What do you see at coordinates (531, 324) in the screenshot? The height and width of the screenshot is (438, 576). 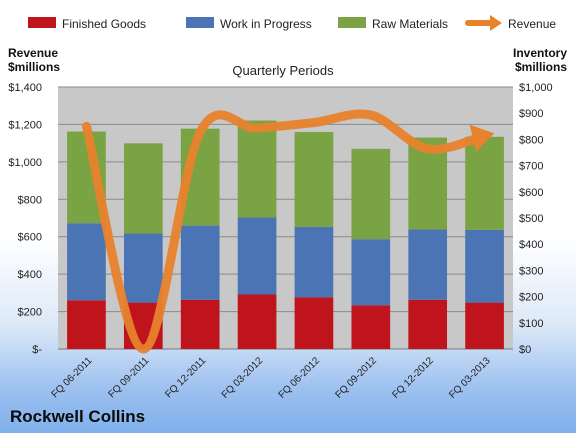 I see `right-tick-label: $100` at bounding box center [531, 324].